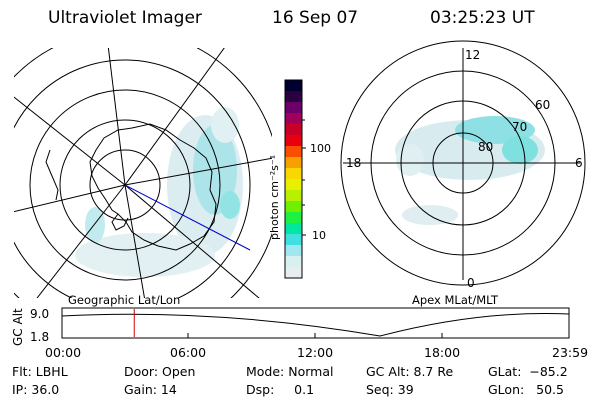 This screenshot has width=600, height=400. I want to click on spacecraft-track, so click(187, 217).